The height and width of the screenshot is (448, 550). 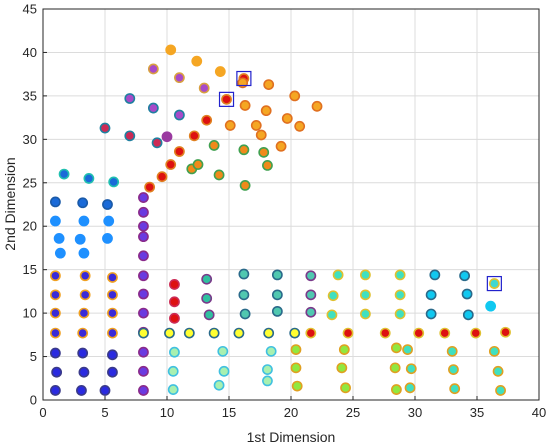 I want to click on x-axis-ticks: 0 5 10 15 20 25 30 35 40, so click(x=292, y=408).